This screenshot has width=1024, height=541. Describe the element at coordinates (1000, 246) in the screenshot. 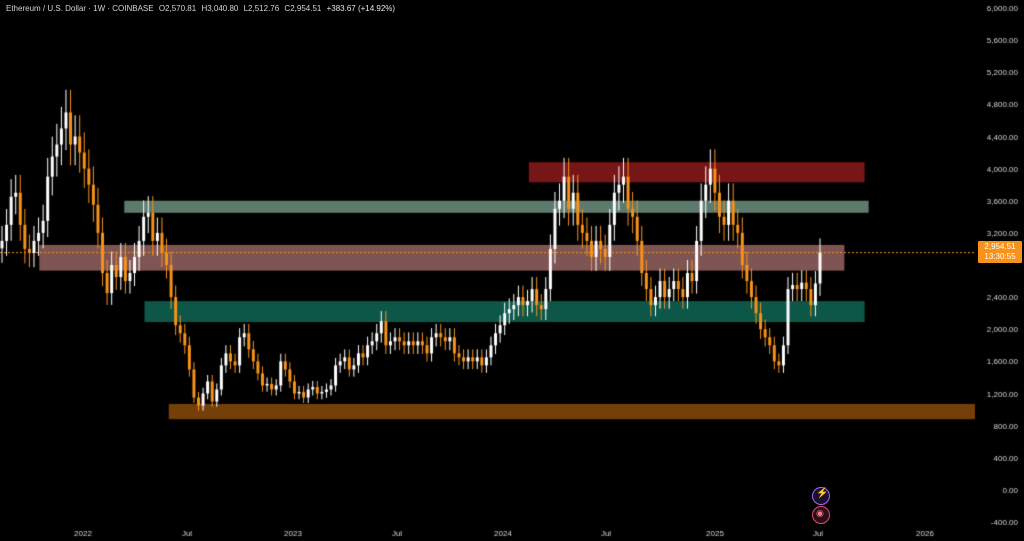

I see `last-price: 2,954.51` at that location.